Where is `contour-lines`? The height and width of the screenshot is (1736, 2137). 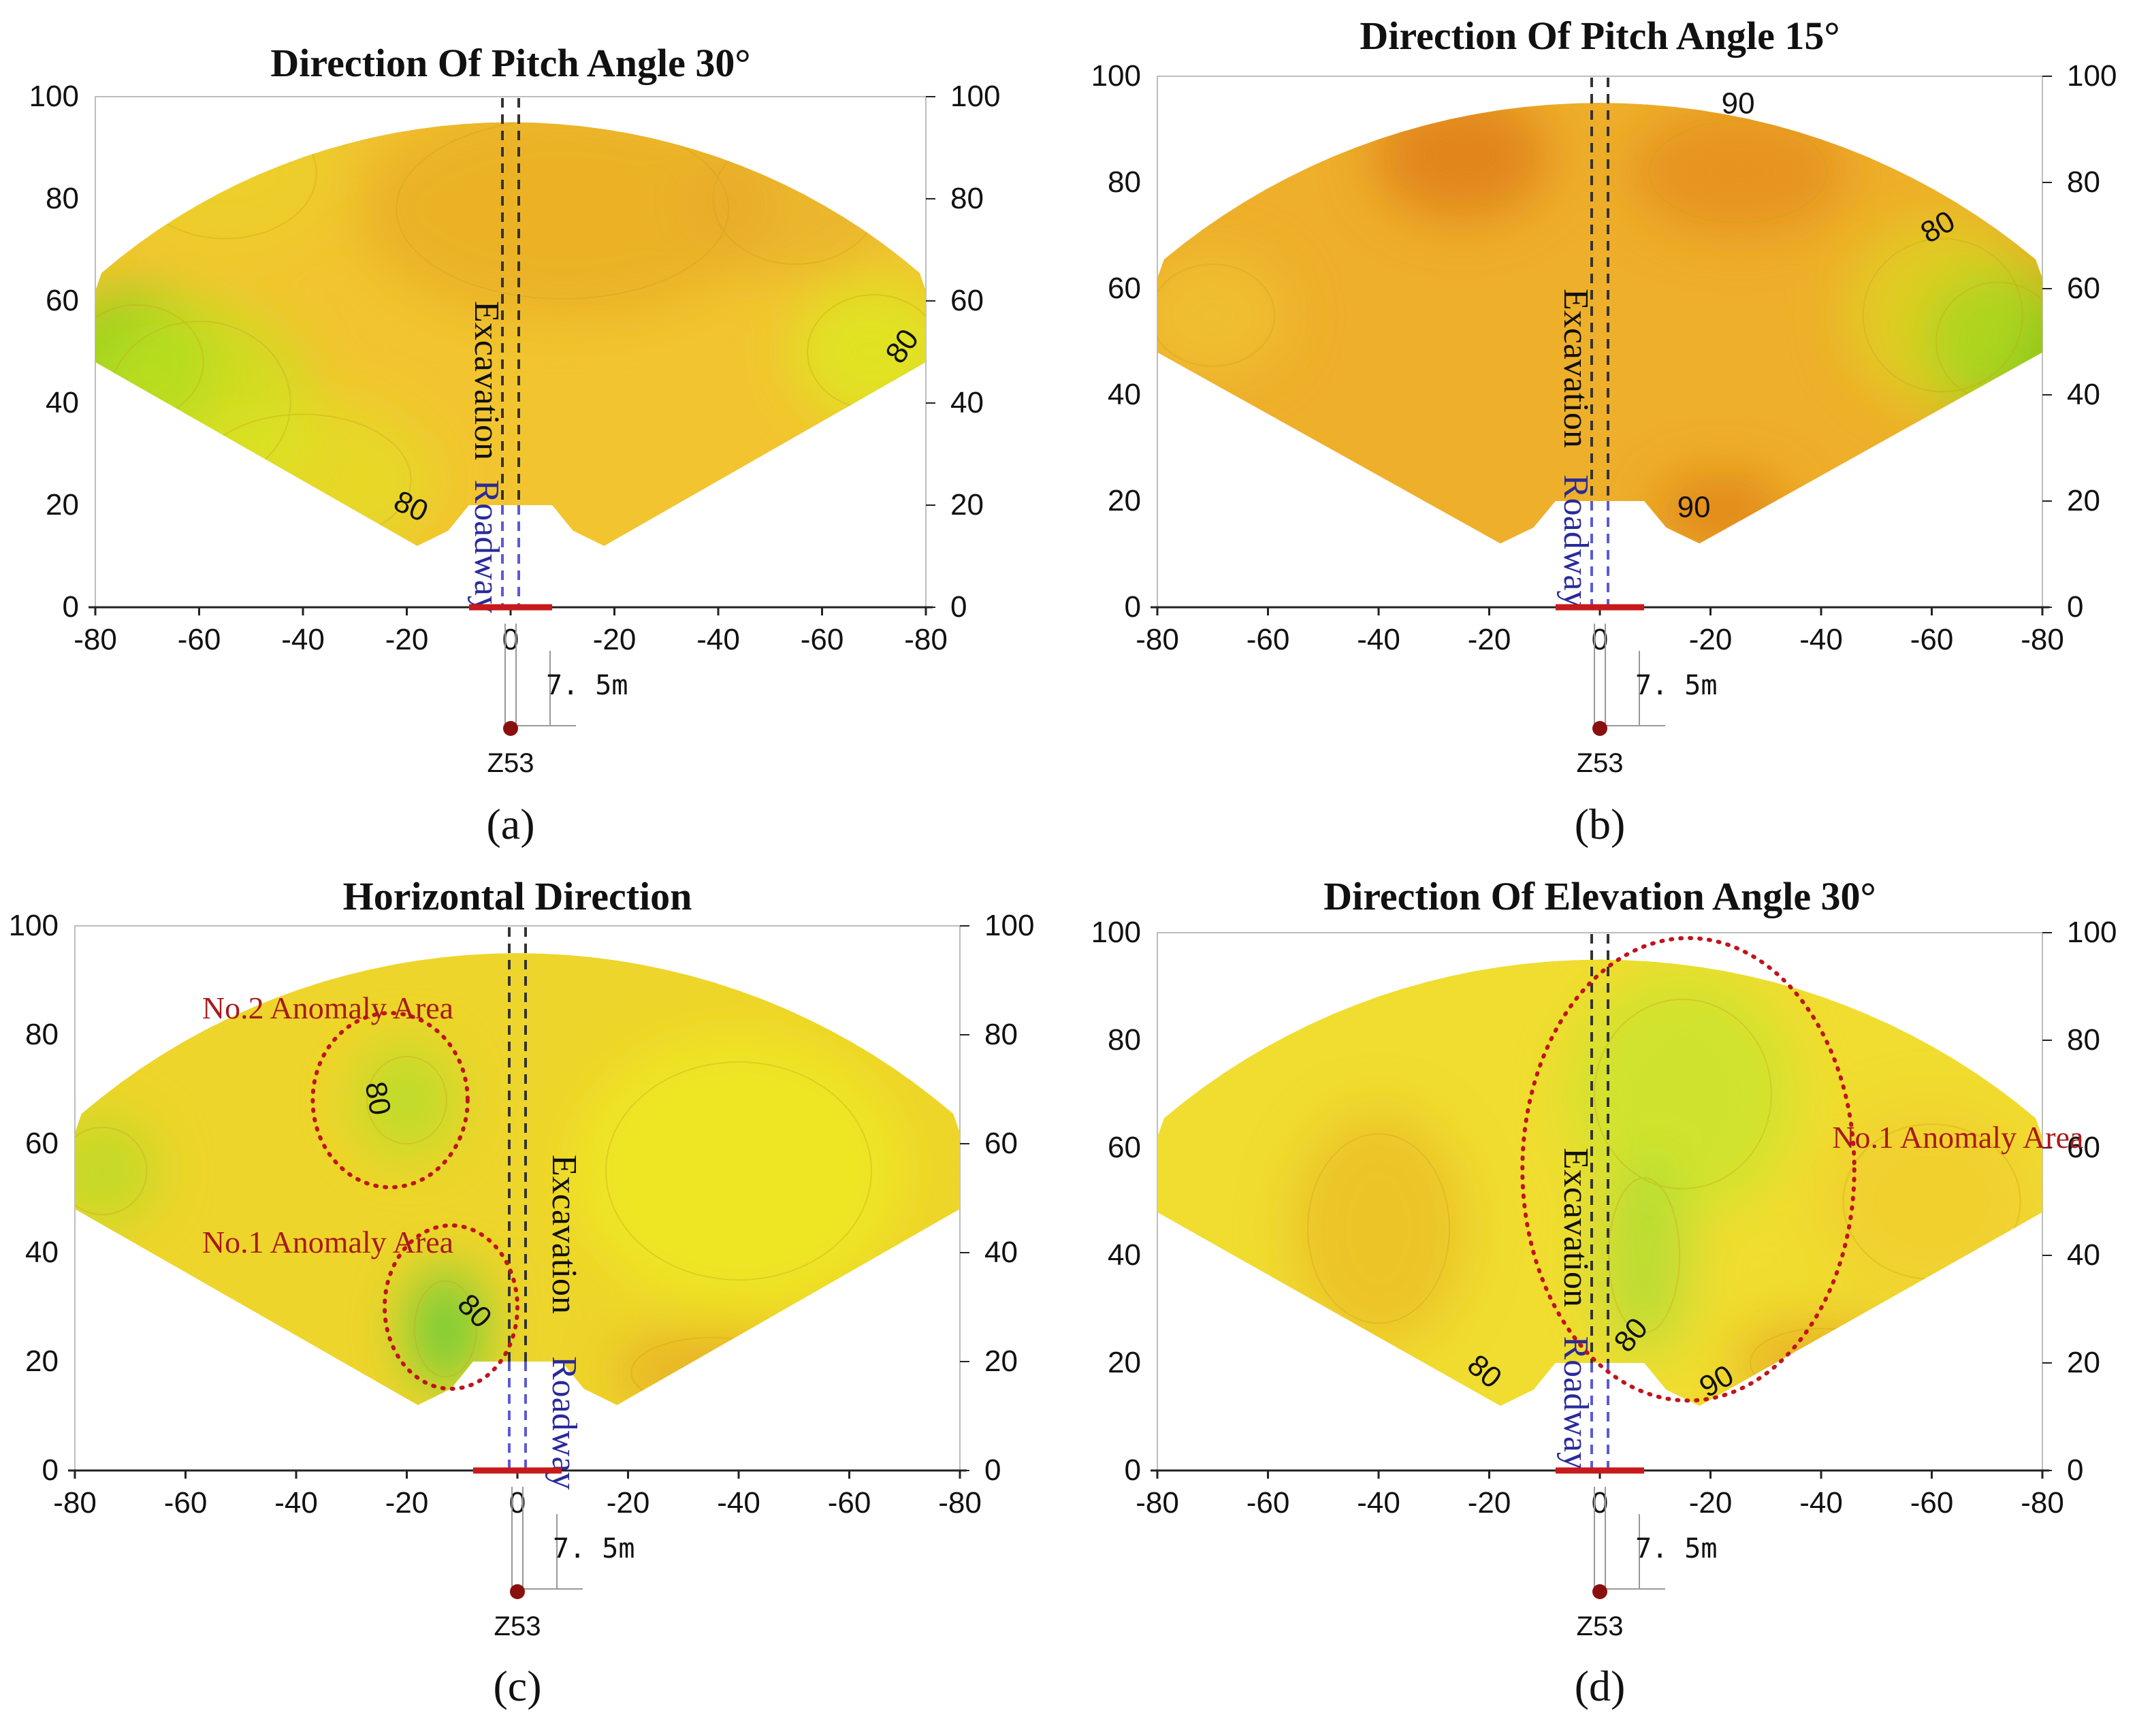
contour-lines is located at coordinates (473, 1230).